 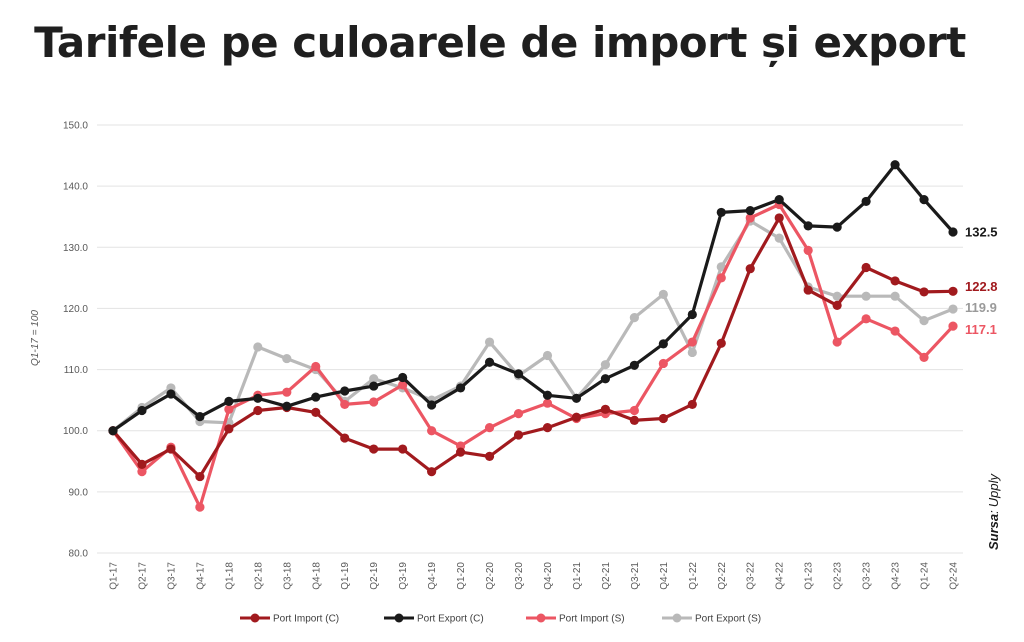 I want to click on y-tick-label: 100.0, so click(x=75, y=431).